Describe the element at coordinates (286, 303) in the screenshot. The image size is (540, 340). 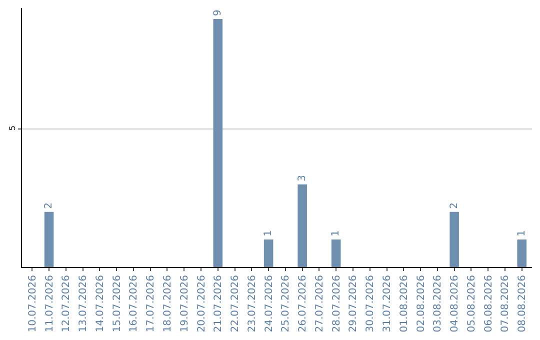
I see `x-tick-label: 25.07.2026` at that location.